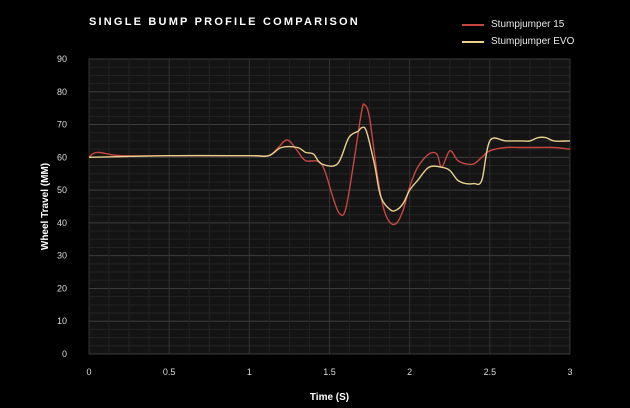 Image resolution: width=630 pixels, height=408 pixels. I want to click on y-tick-label: 90, so click(62, 59).